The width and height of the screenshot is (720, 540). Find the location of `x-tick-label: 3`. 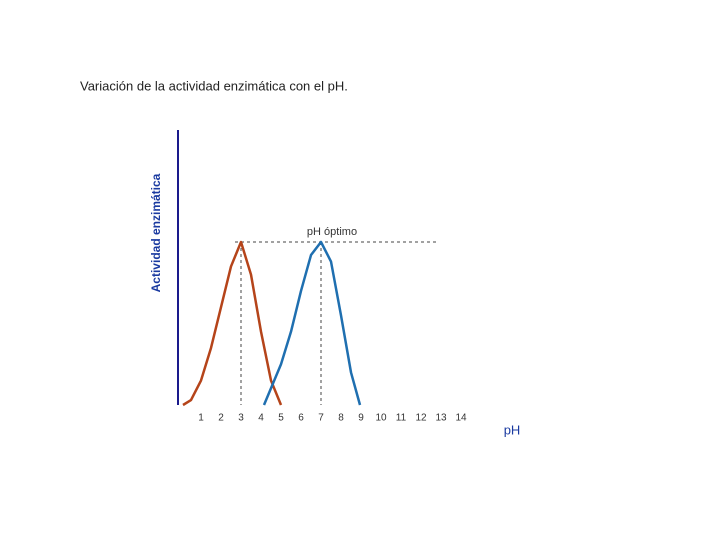

x-tick-label: 3 is located at coordinates (241, 418).